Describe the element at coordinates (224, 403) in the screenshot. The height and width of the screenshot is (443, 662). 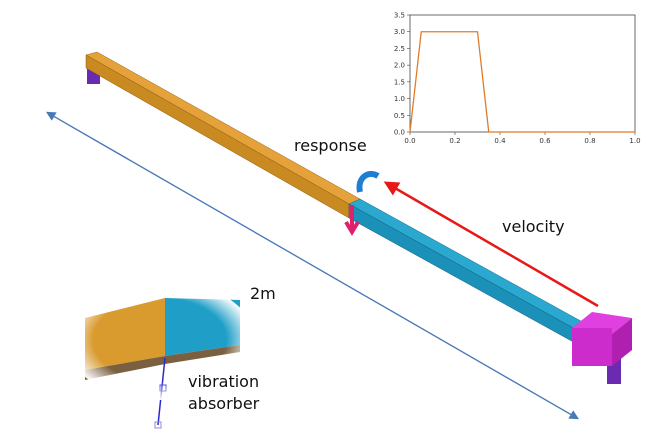
I see `absorber-label: absorber` at that location.